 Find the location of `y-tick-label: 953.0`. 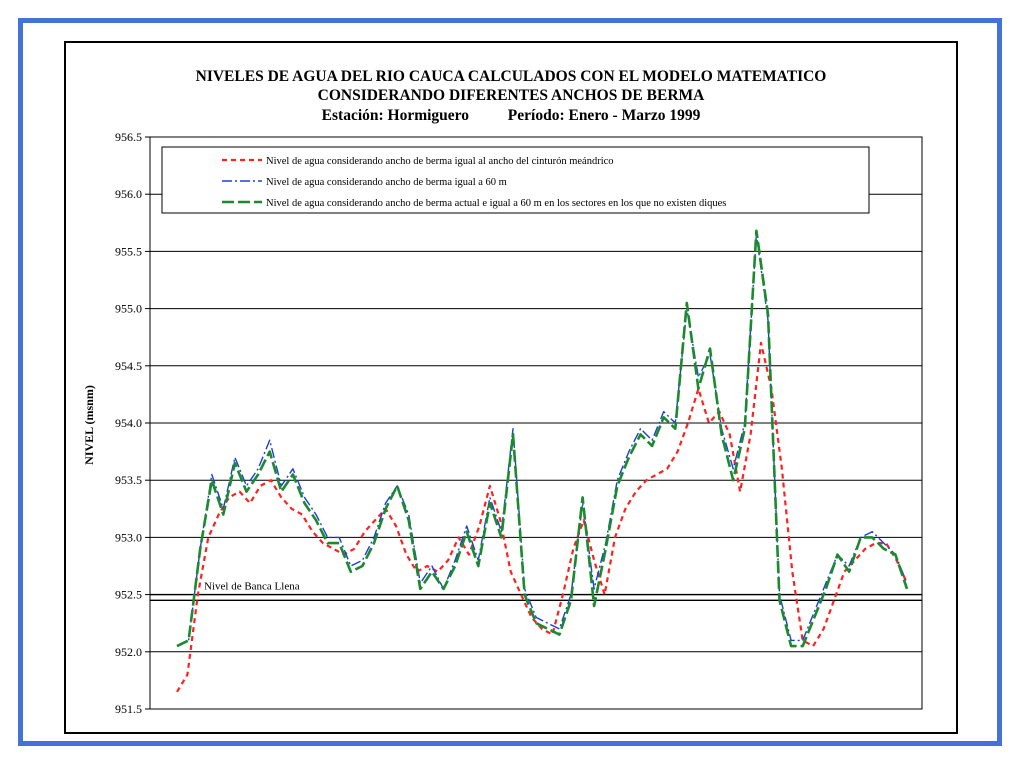

y-tick-label: 953.0 is located at coordinates (128, 537).